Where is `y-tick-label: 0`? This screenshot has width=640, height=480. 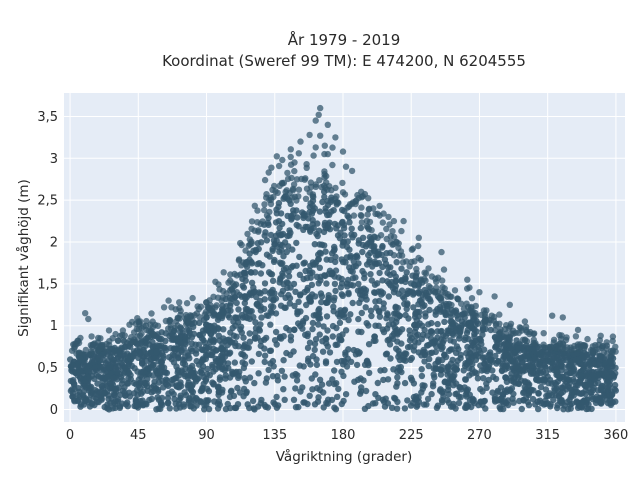 y-tick-label: 0 is located at coordinates (54, 410).